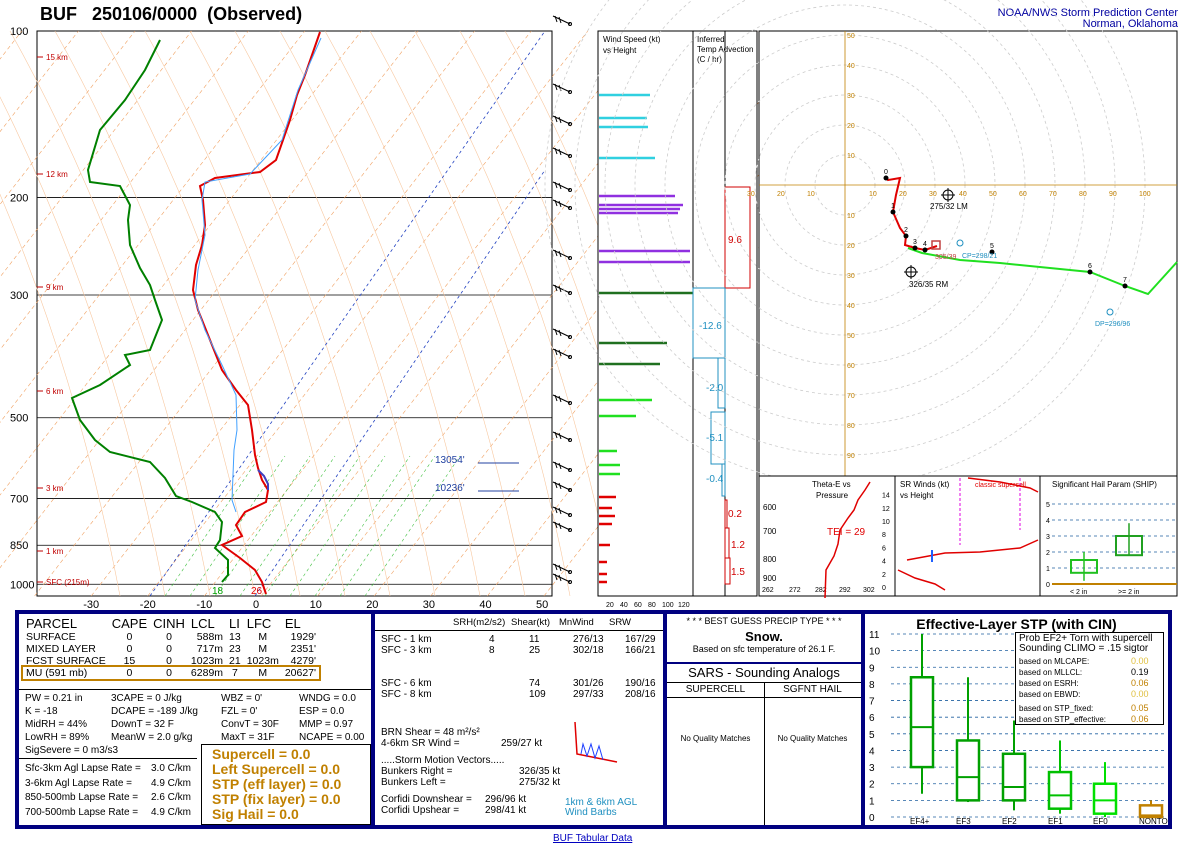  I want to click on lapse-row: 700-500mb Lapse Rate = 4.9 C/km, so click(108, 813).